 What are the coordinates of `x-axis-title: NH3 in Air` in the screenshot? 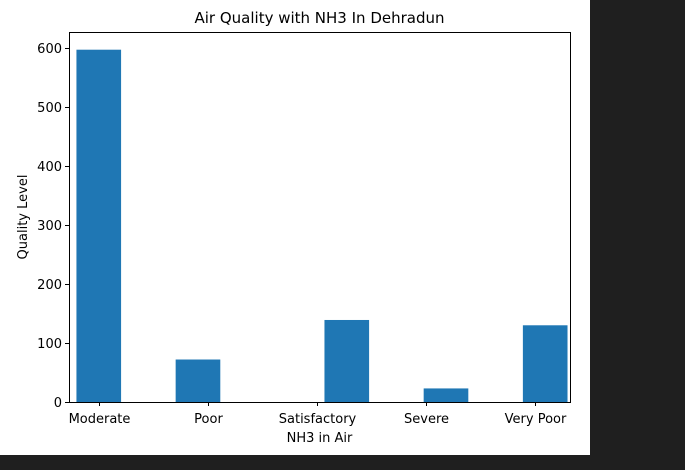 It's located at (320, 438).